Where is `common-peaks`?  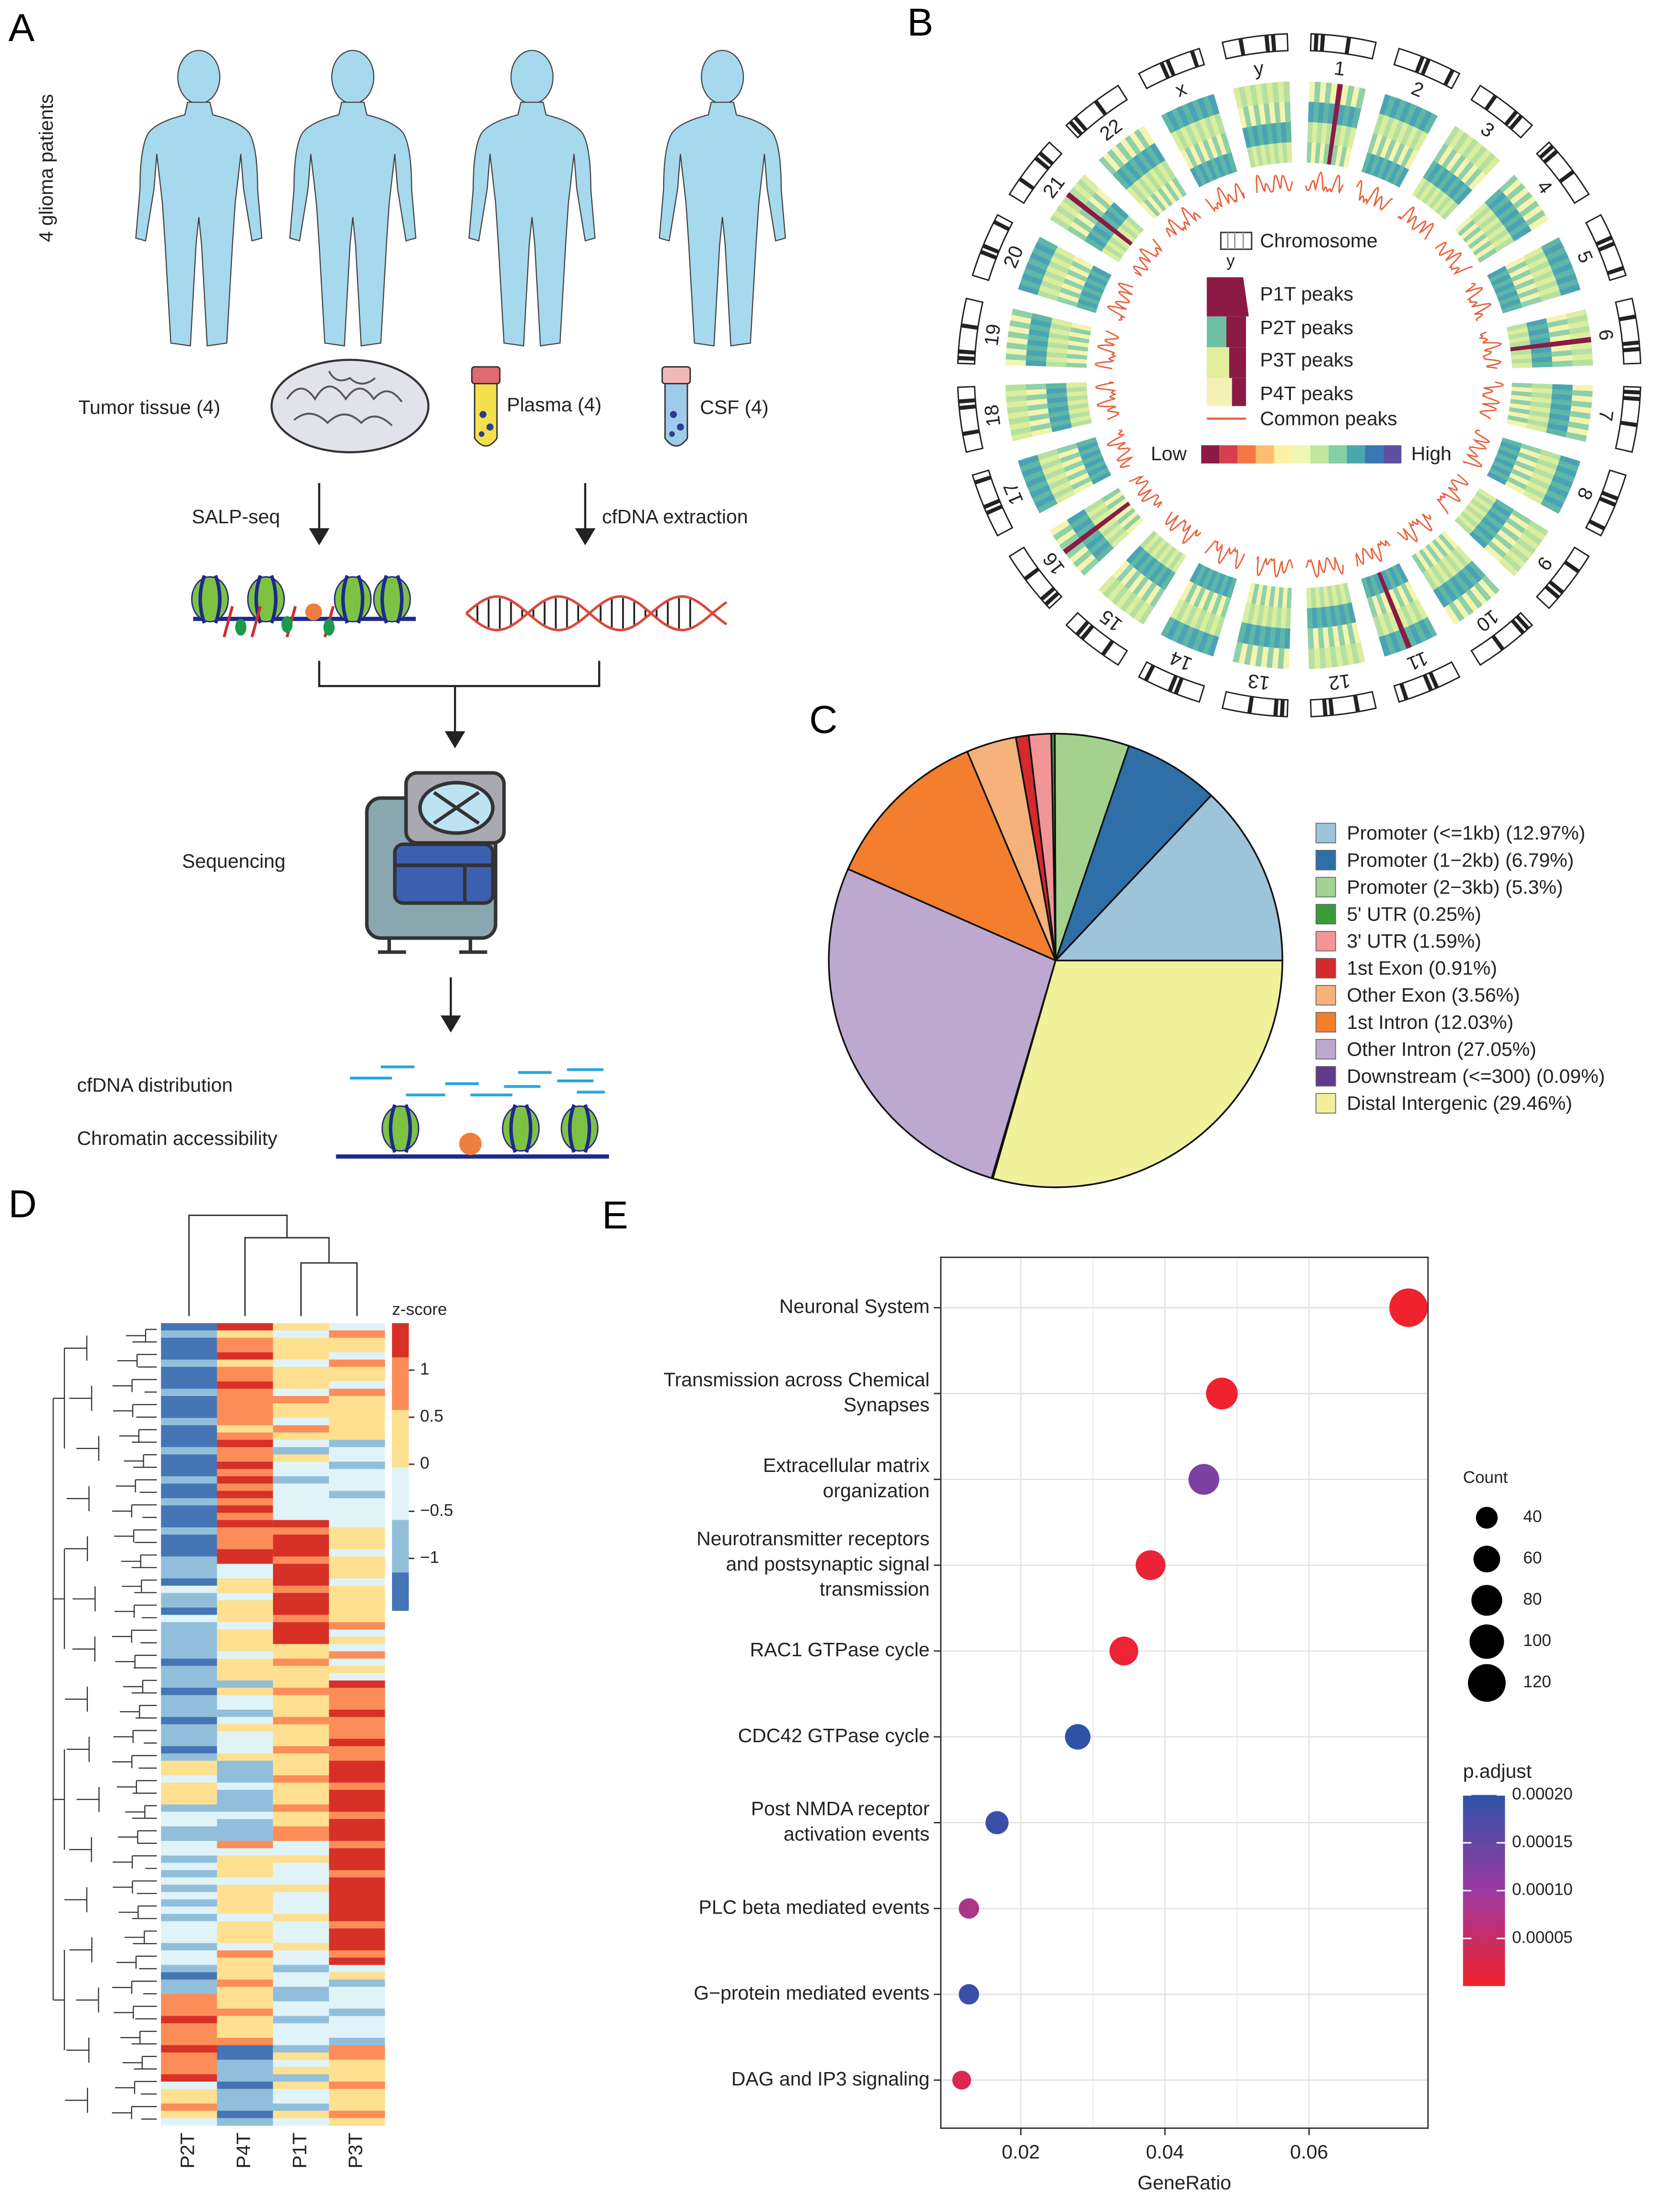
common-peaks is located at coordinates (1491, 400).